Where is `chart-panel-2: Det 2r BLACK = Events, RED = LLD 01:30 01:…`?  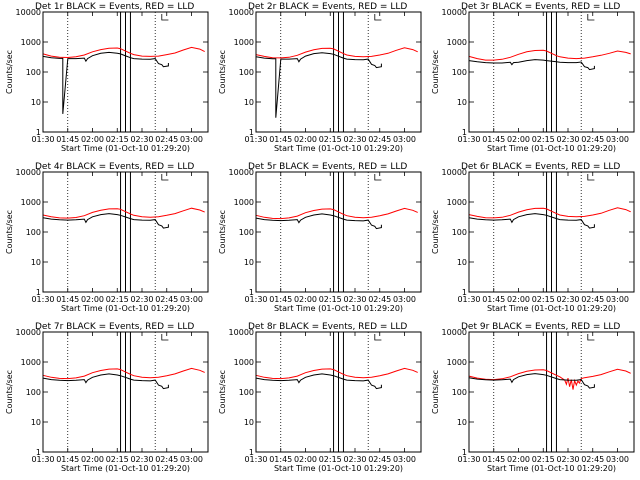 chart-panel-2: Det 2r BLACK = Events, RED = LLD 01:30 01:… is located at coordinates (320, 77).